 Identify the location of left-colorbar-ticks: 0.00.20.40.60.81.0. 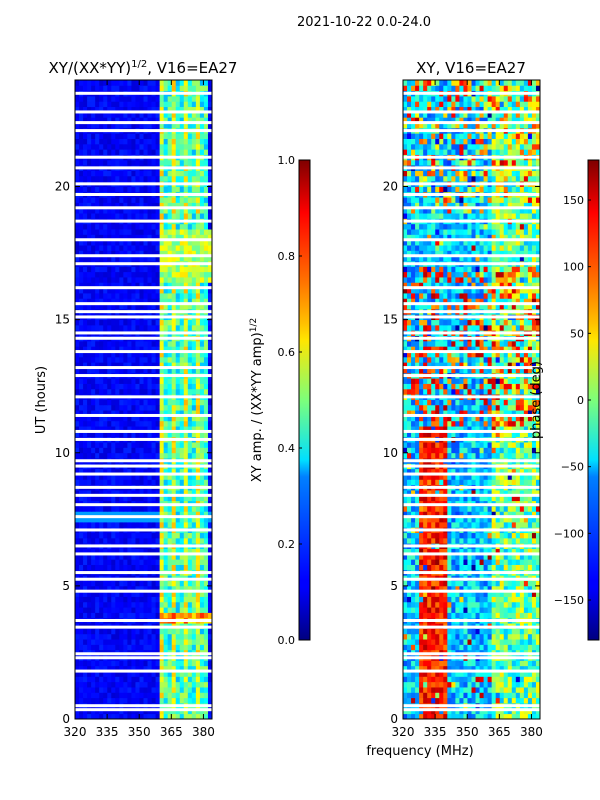
(290, 400).